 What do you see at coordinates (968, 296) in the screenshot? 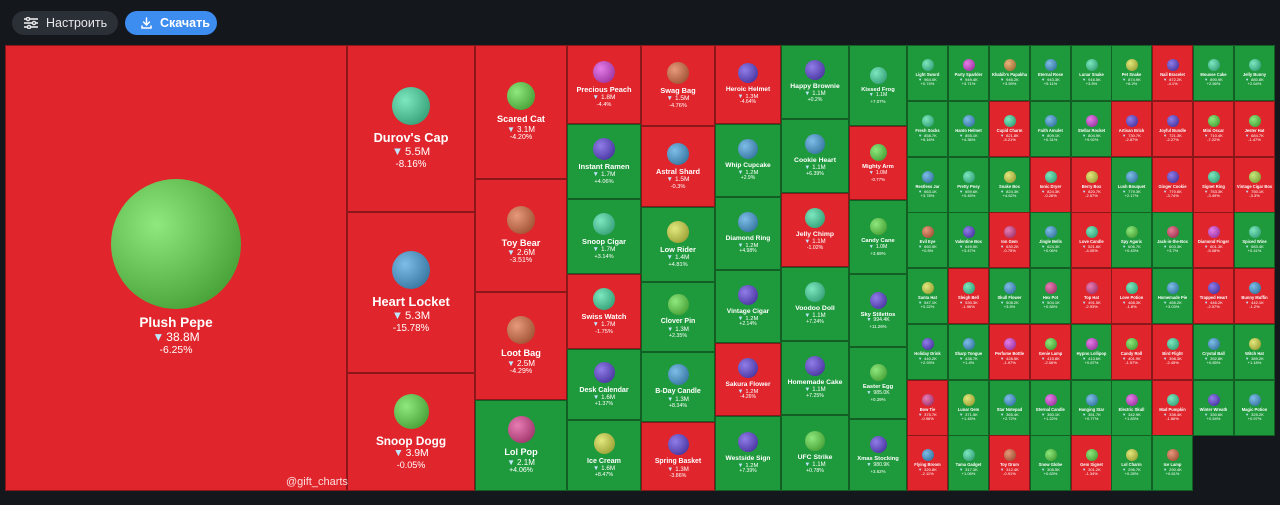
I see `treemap-tile: Sleigh Bell ▼ 530.3K -1.96%` at bounding box center [968, 296].